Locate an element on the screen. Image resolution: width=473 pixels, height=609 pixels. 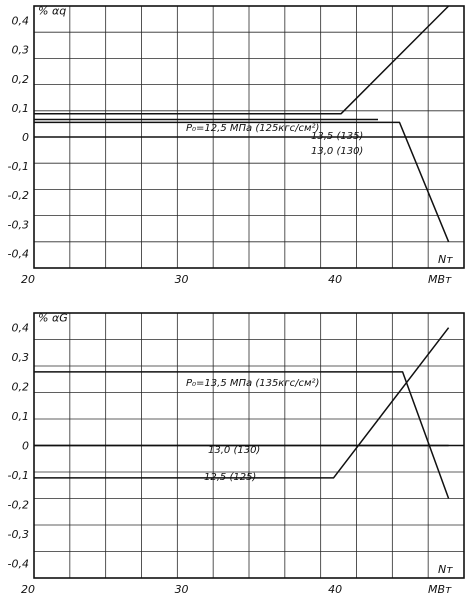
series-annotation: 13,5 (135) is located at coordinates (337, 136).